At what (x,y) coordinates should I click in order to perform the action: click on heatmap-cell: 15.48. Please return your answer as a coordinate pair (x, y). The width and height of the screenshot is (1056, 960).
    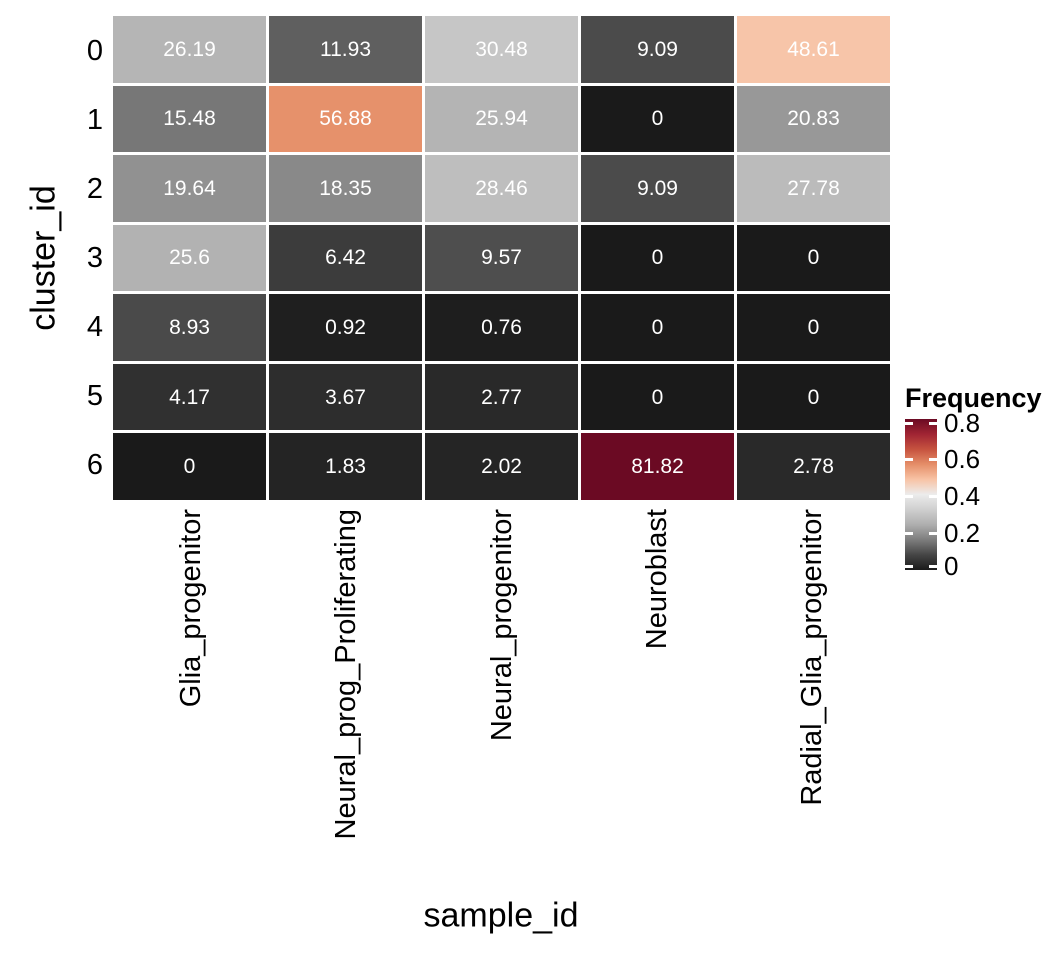
    Looking at the image, I should click on (189, 119).